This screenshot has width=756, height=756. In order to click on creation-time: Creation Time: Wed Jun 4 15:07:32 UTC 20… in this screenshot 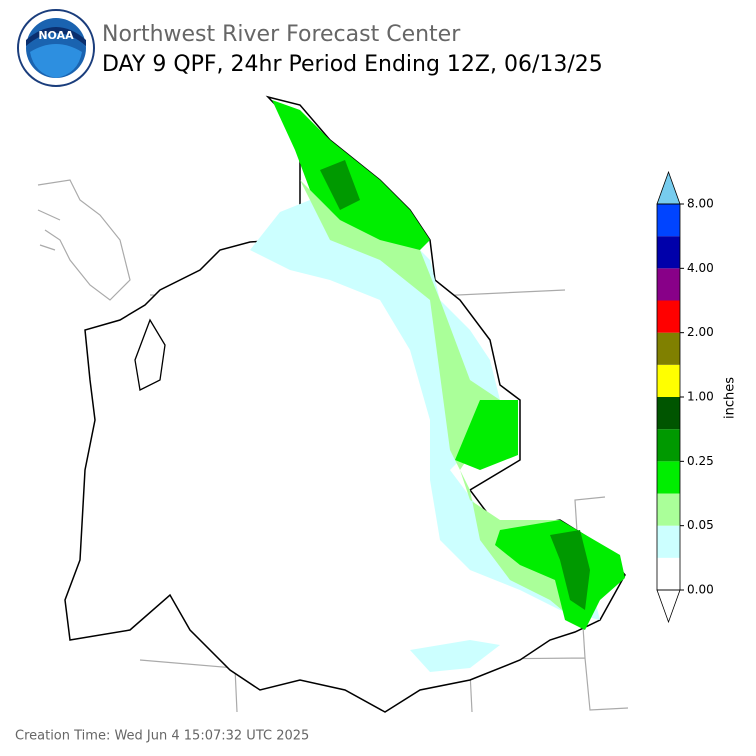, I will do `click(162, 736)`.